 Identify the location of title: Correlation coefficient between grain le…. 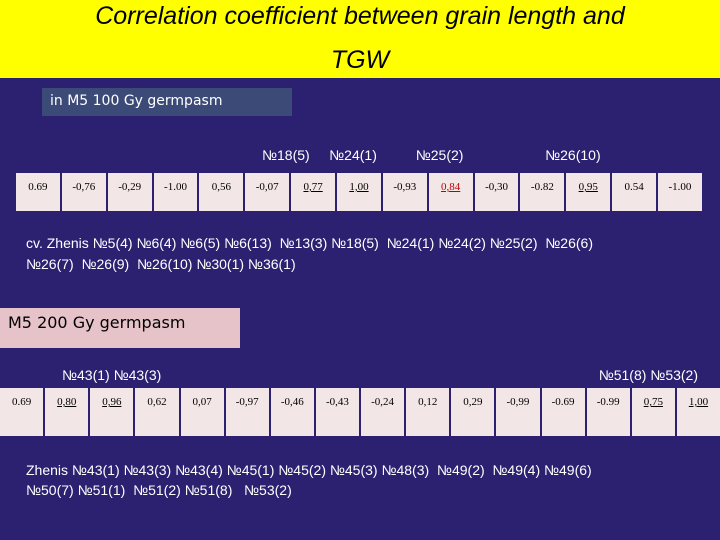
(360, 16).